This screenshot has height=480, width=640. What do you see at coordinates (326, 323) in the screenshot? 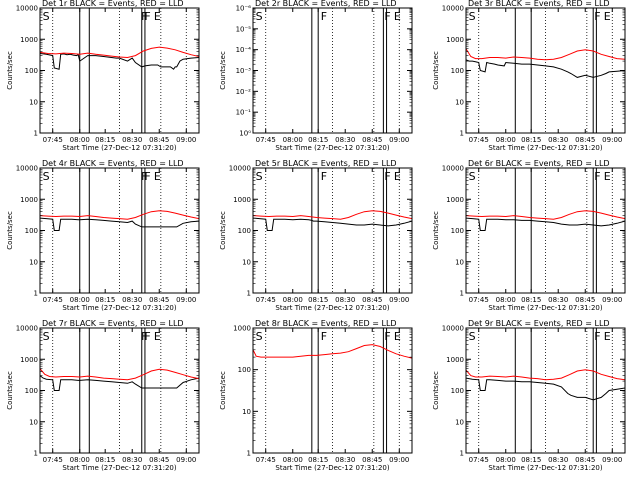
I see `chart-title: Det 8r BLACK = Events, RED = LLD` at bounding box center [326, 323].